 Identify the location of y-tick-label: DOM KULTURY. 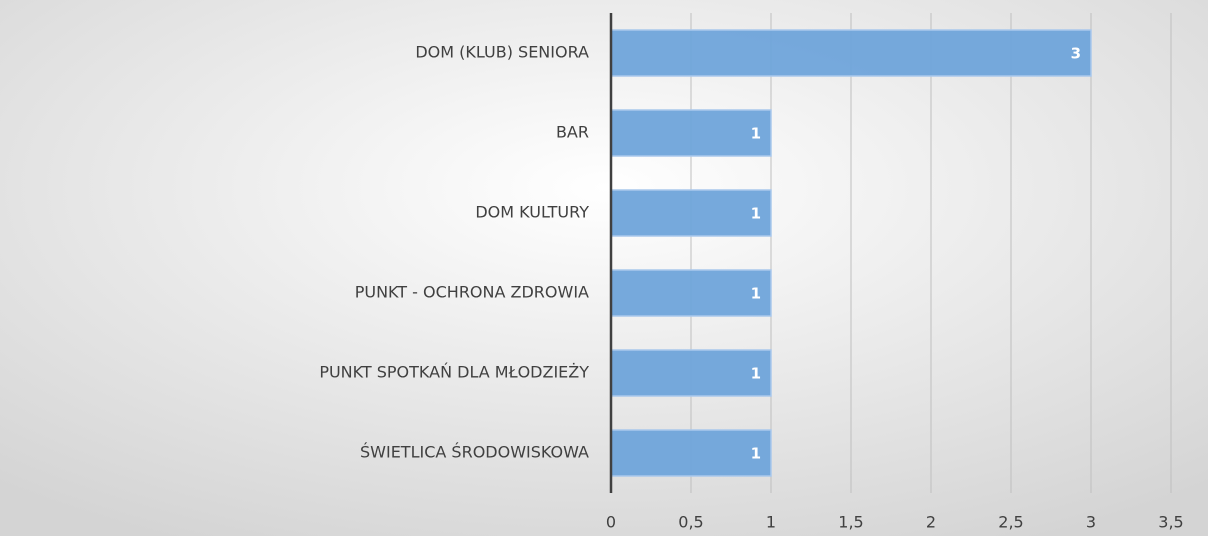
(532, 212).